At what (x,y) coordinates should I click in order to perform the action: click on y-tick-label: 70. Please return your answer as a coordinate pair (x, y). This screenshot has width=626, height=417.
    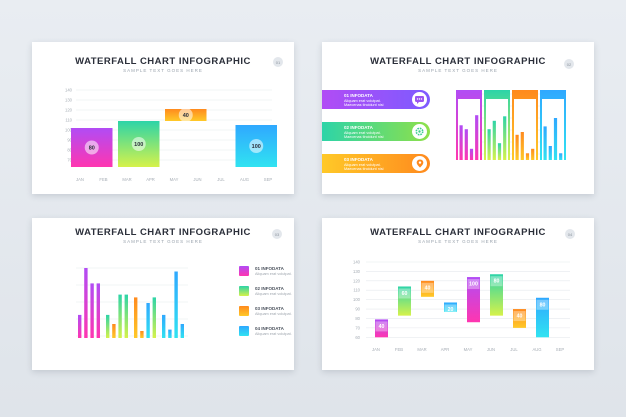
    Looking at the image, I should click on (357, 327).